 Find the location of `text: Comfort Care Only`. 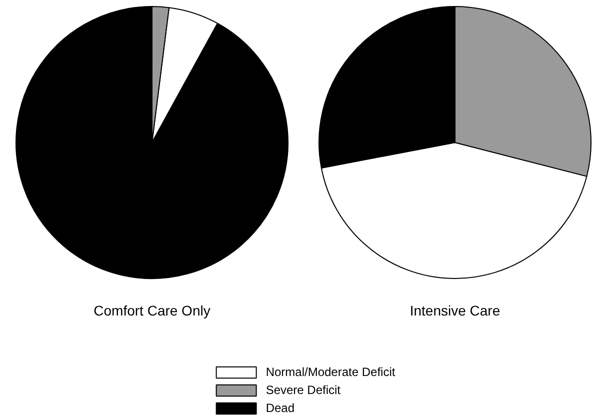

text: Comfort Care Only is located at coordinates (152, 310).